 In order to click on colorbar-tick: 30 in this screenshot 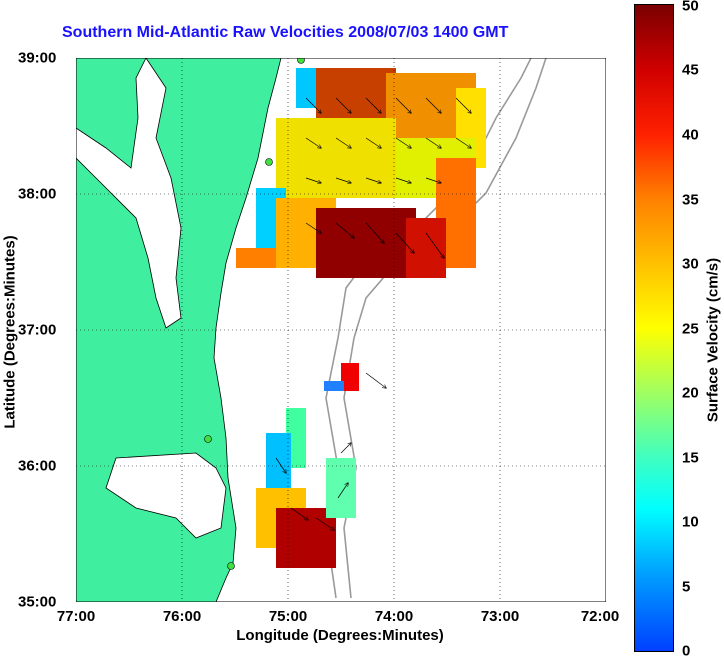, I will do `click(690, 264)`.